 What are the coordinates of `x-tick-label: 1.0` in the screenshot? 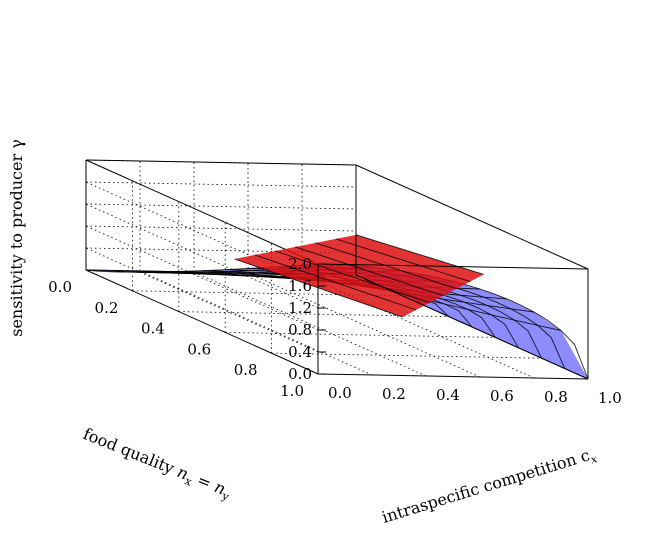 It's located at (610, 398).